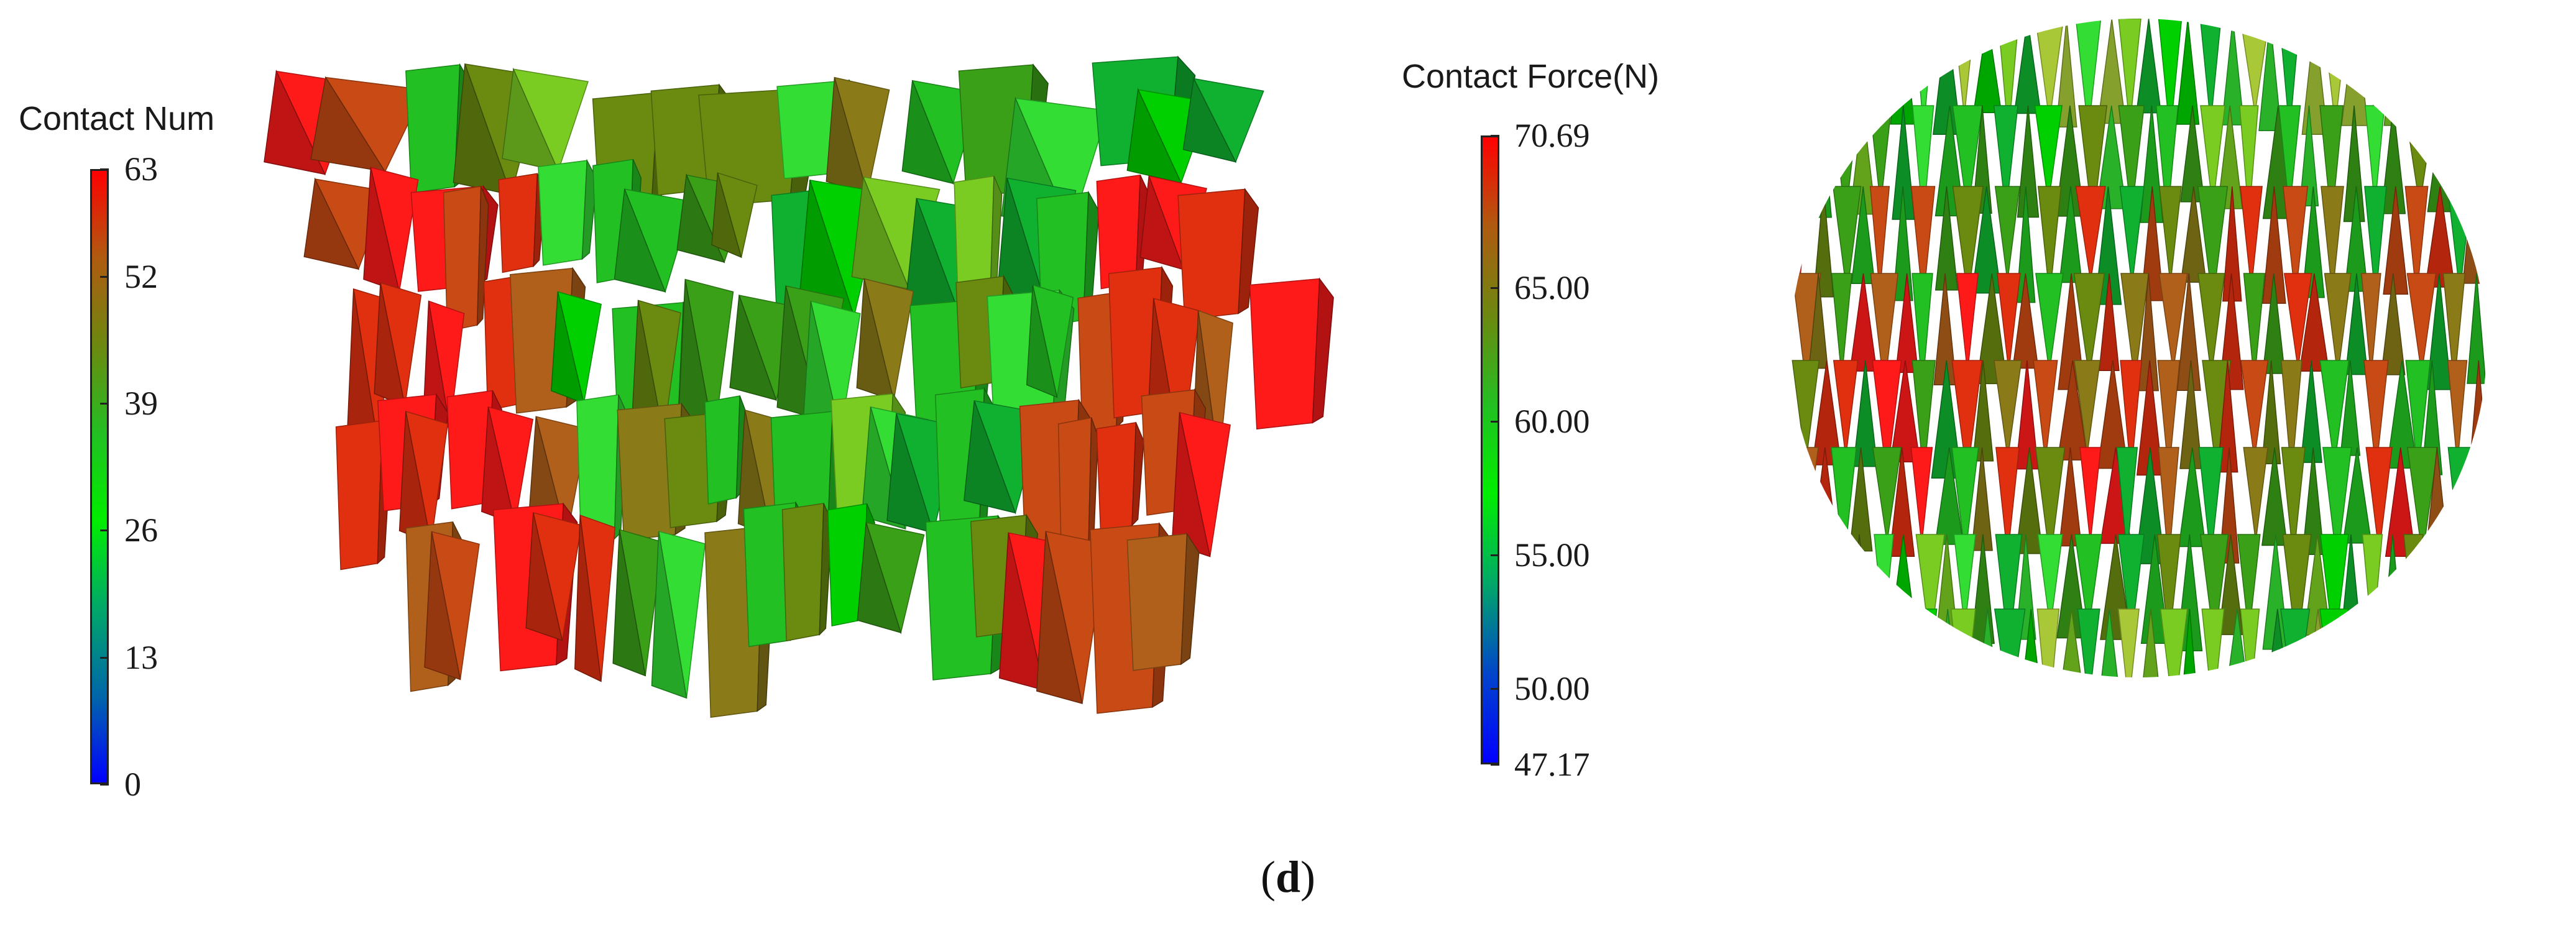  Describe the element at coordinates (141, 169) in the screenshot. I see `colorbar-tick-label: 63` at that location.